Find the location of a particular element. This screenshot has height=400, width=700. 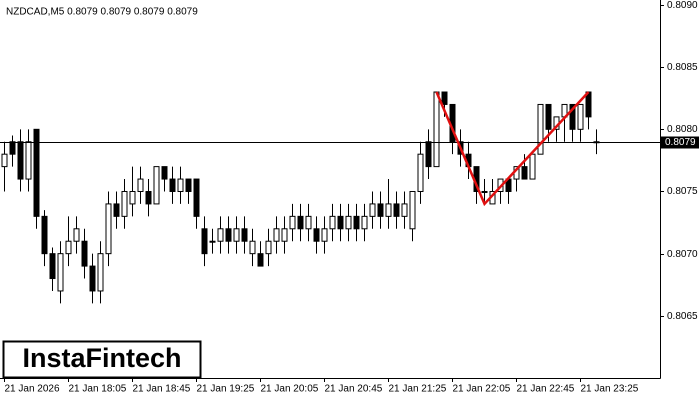

x-tick-label: 21 Jan 18:05 is located at coordinates (98, 389).